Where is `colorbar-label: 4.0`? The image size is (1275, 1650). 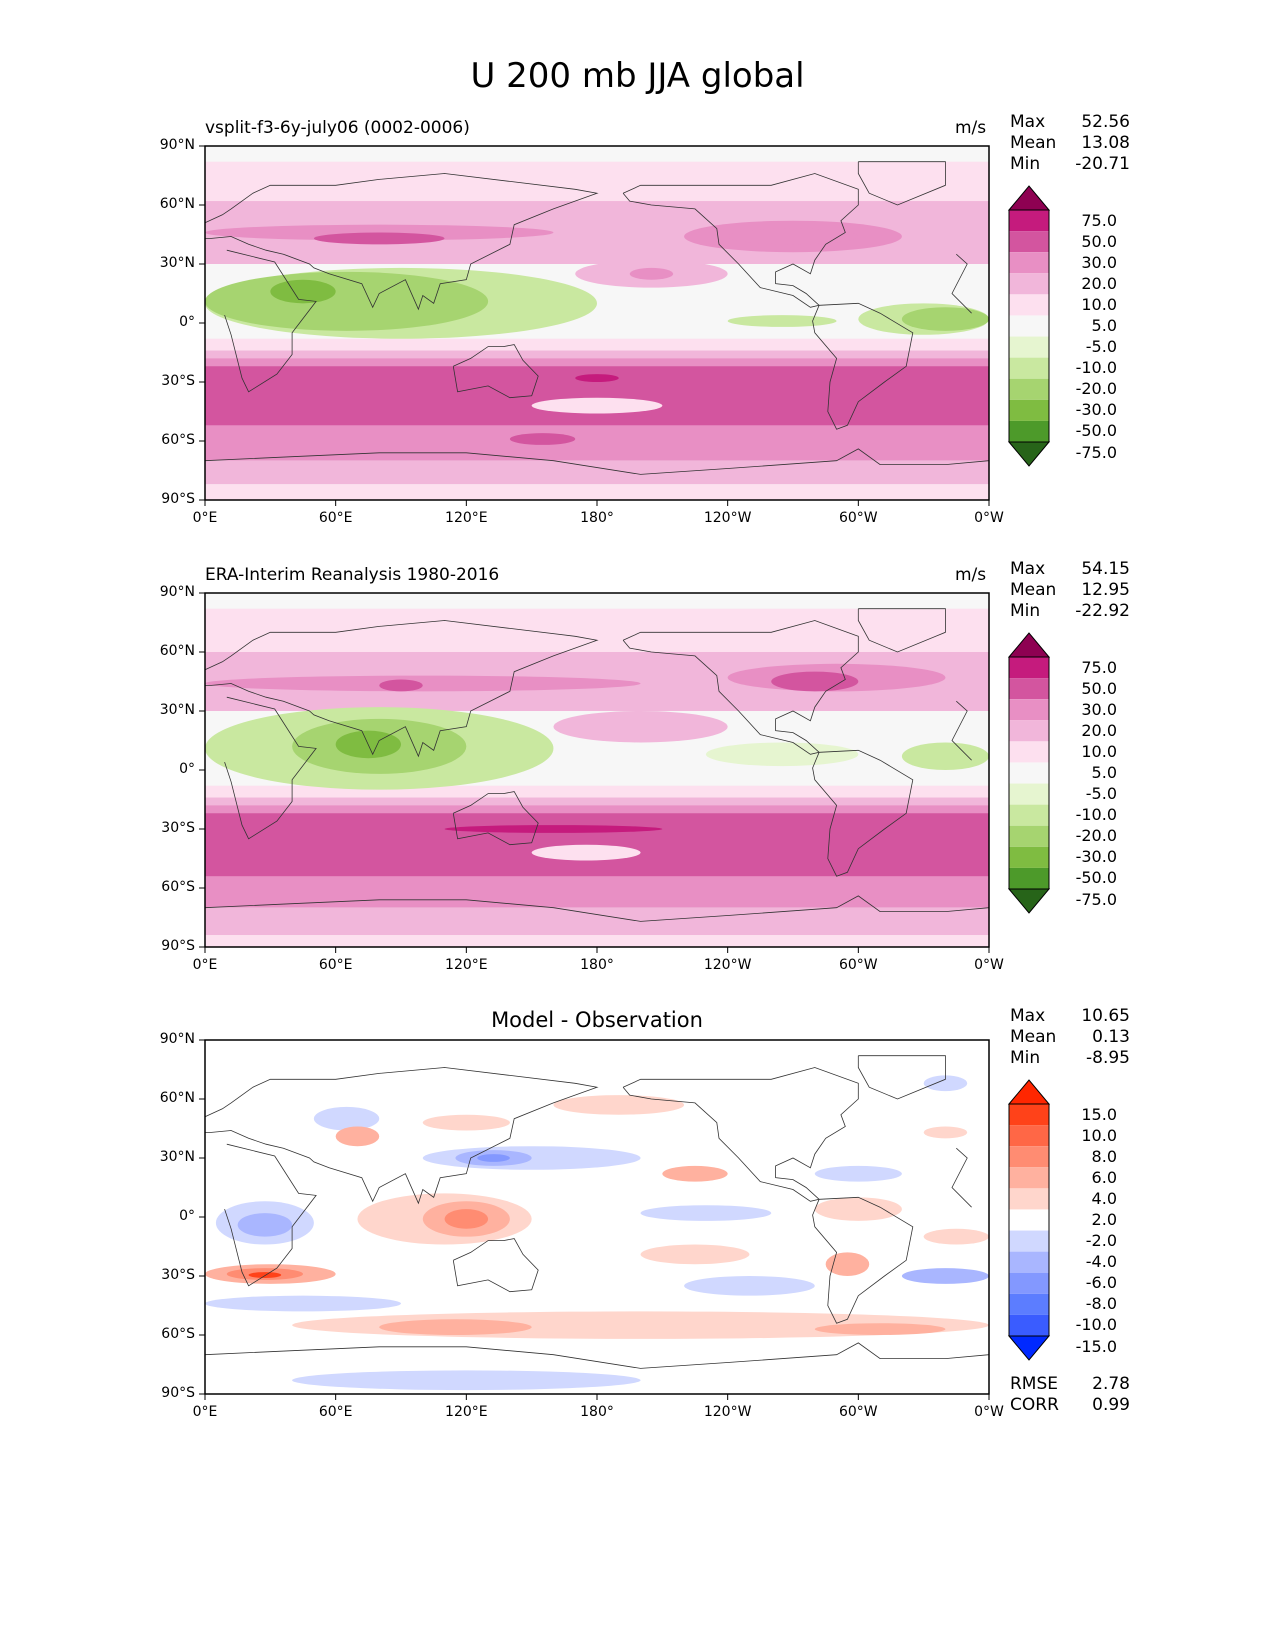
colorbar-label: 4.0 is located at coordinates (1104, 1198).